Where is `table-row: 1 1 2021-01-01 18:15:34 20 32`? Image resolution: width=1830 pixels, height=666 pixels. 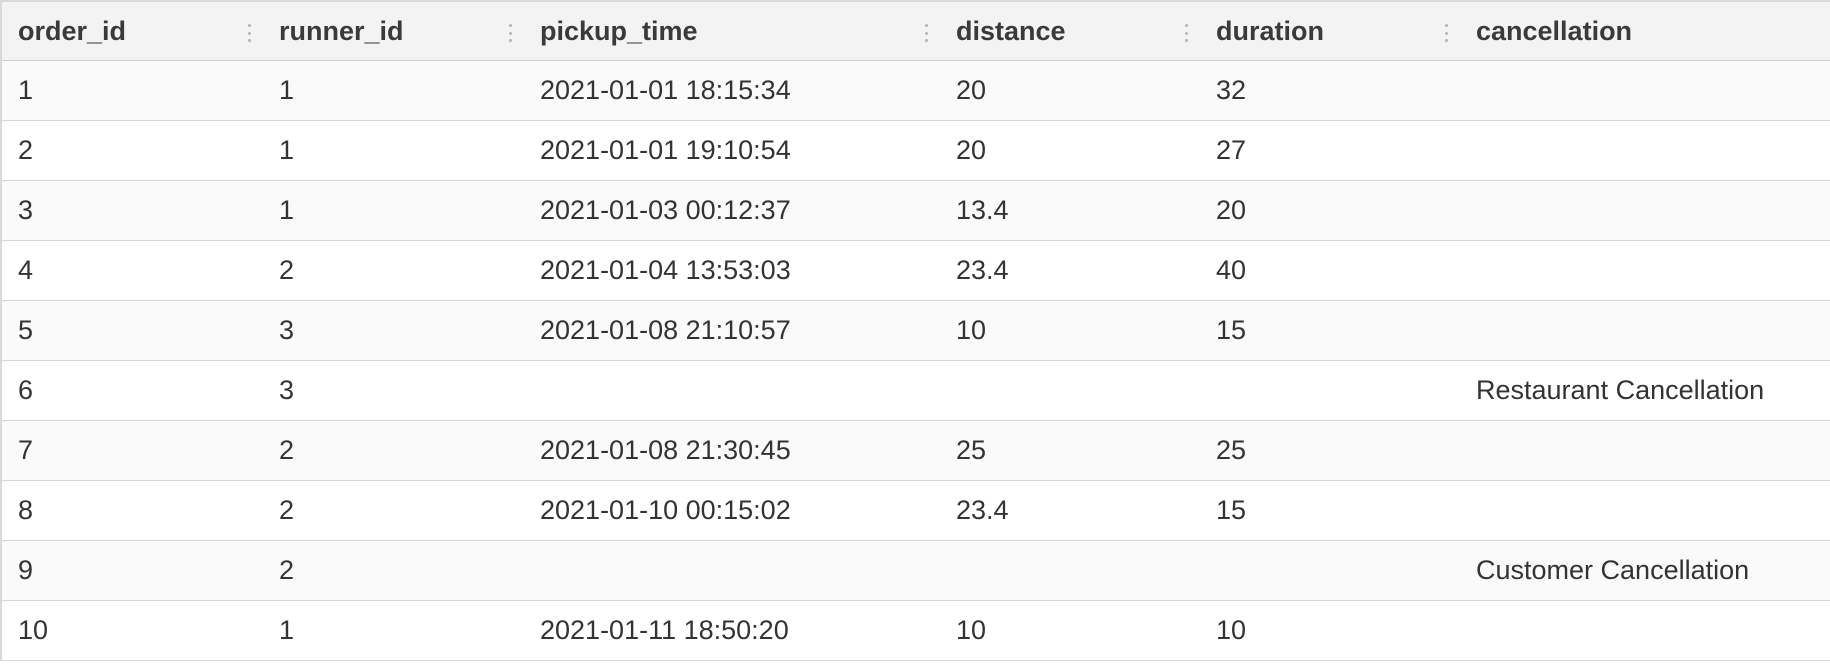 table-row: 1 1 2021-01-01 18:15:34 20 32 is located at coordinates (916, 91).